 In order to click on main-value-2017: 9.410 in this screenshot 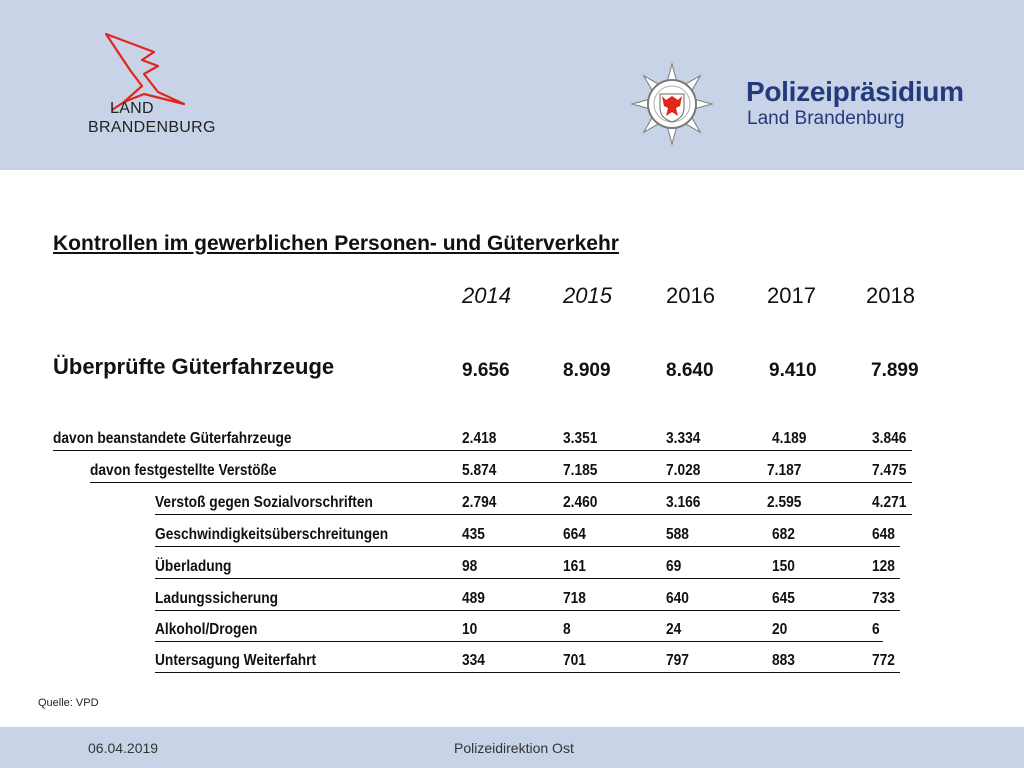, I will do `click(793, 370)`.